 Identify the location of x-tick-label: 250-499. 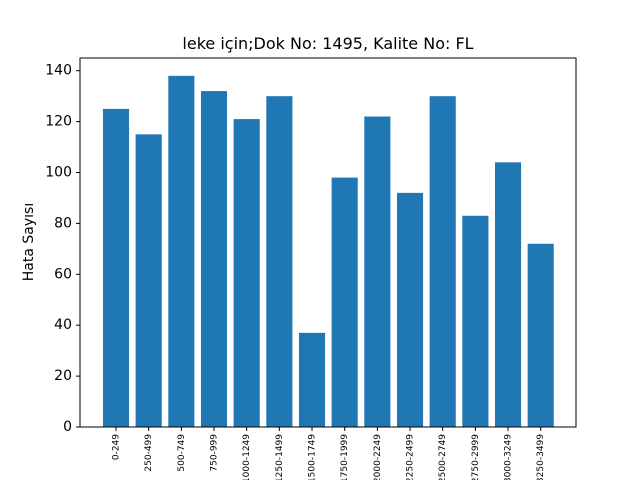
(149, 453).